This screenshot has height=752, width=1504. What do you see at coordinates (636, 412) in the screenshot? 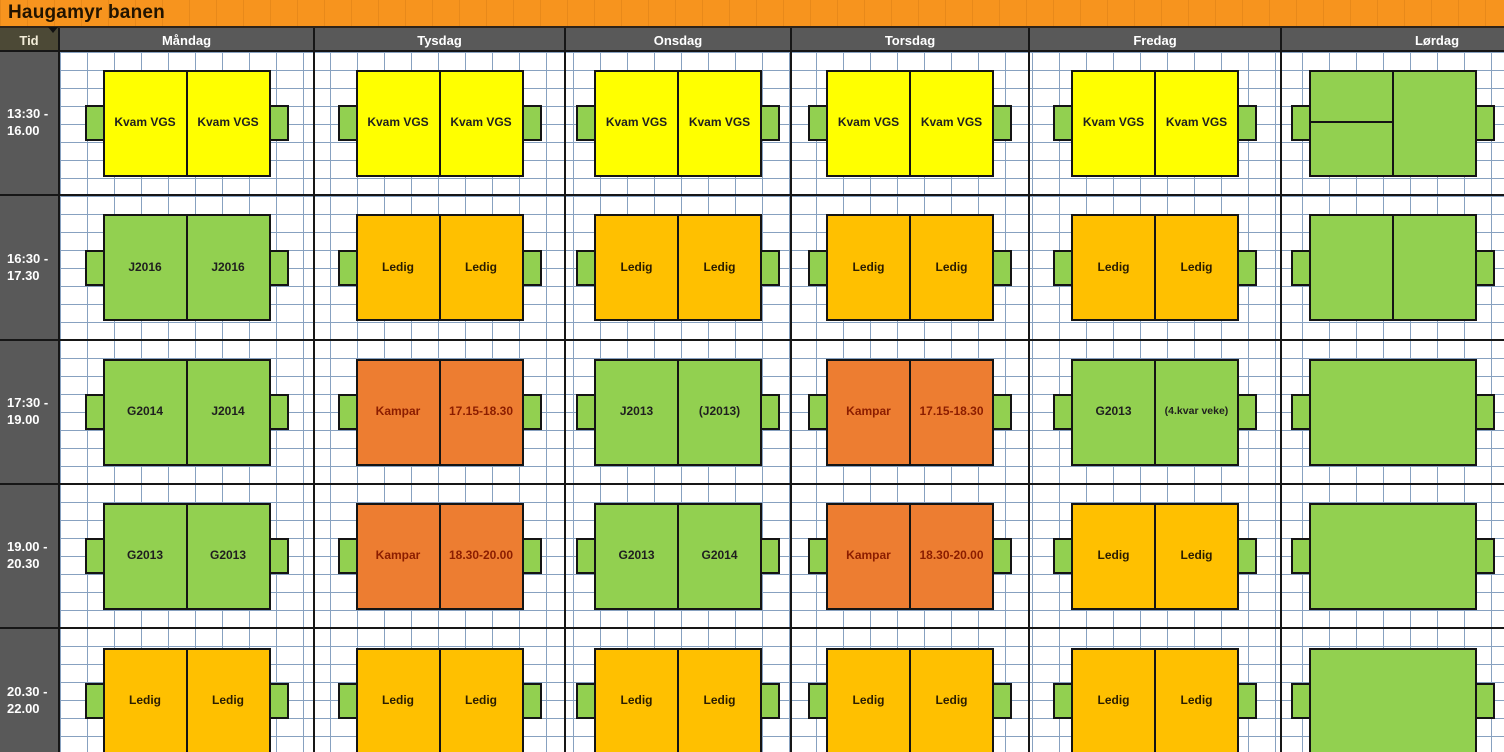
I see `schedule-block: J2013` at bounding box center [636, 412].